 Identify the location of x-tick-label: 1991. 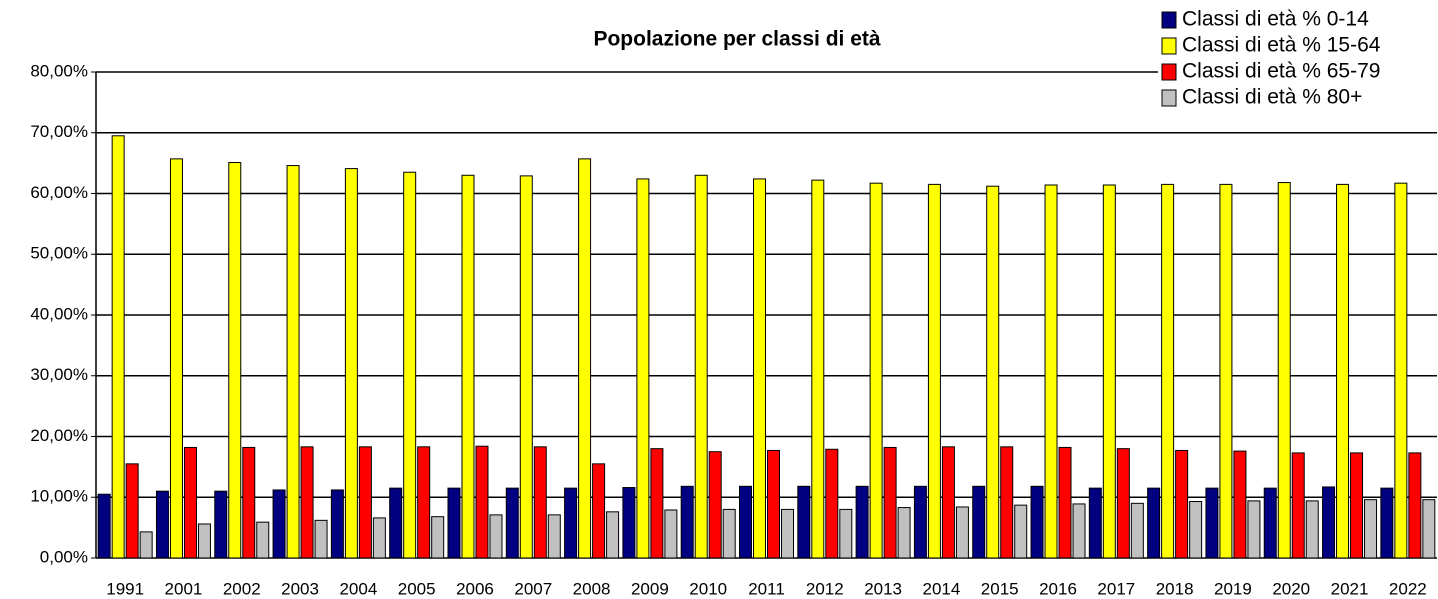
(125, 588).